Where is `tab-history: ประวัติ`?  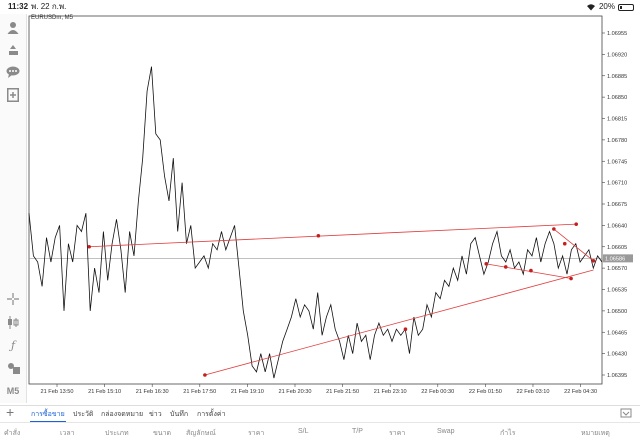 tab-history: ประวัติ is located at coordinates (83, 414).